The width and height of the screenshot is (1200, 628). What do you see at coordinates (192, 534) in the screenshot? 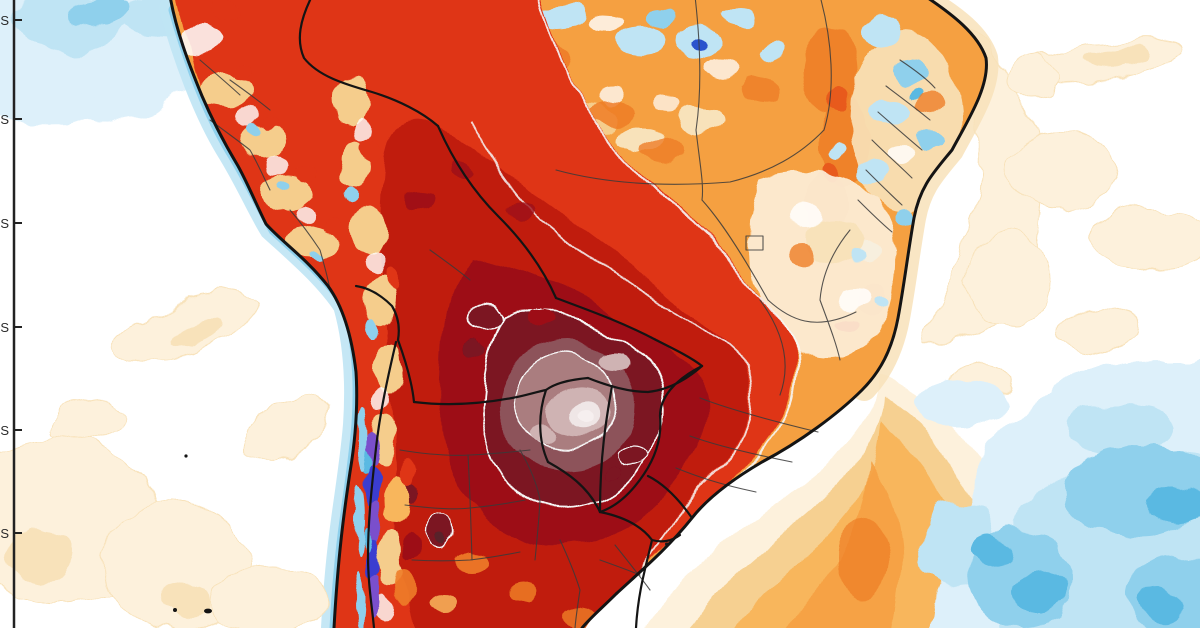
I see `island-dots` at bounding box center [192, 534].